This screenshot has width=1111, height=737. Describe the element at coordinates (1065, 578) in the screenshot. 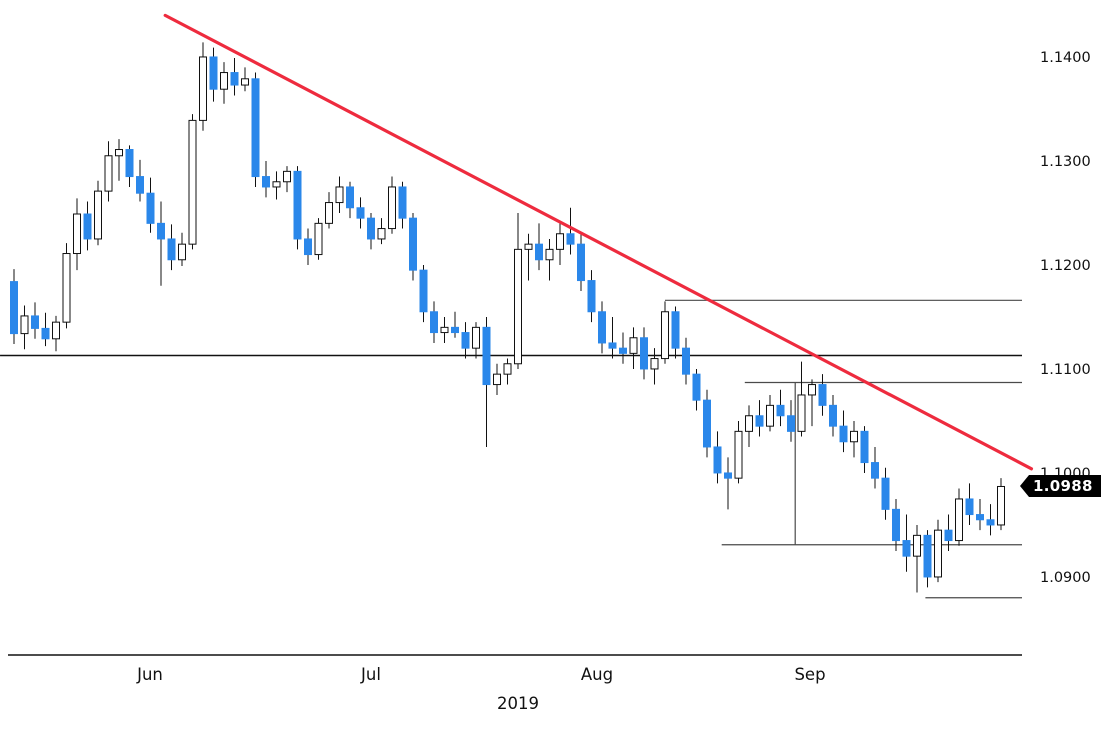

I see `y-axis-label: 1.0900` at that location.